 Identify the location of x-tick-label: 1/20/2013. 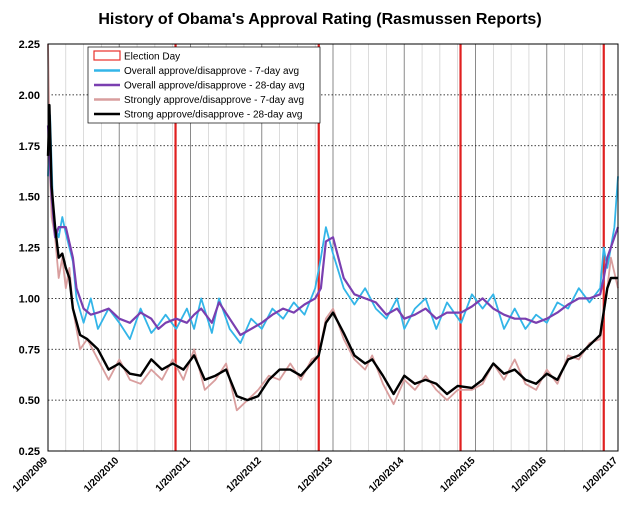
(316, 475).